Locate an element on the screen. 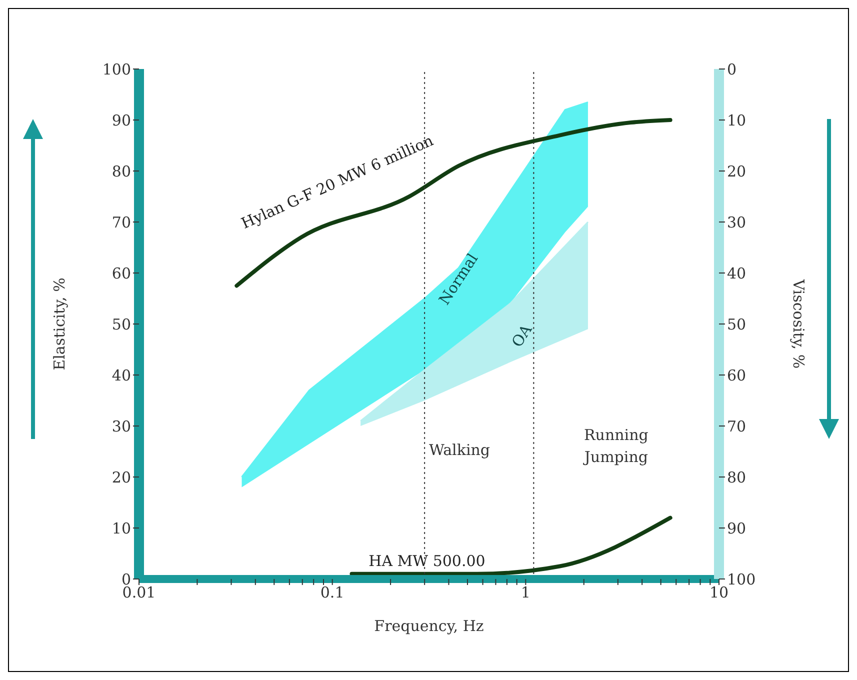 The width and height of the screenshot is (857, 680). y2-tick-label: 90 is located at coordinates (736, 528).